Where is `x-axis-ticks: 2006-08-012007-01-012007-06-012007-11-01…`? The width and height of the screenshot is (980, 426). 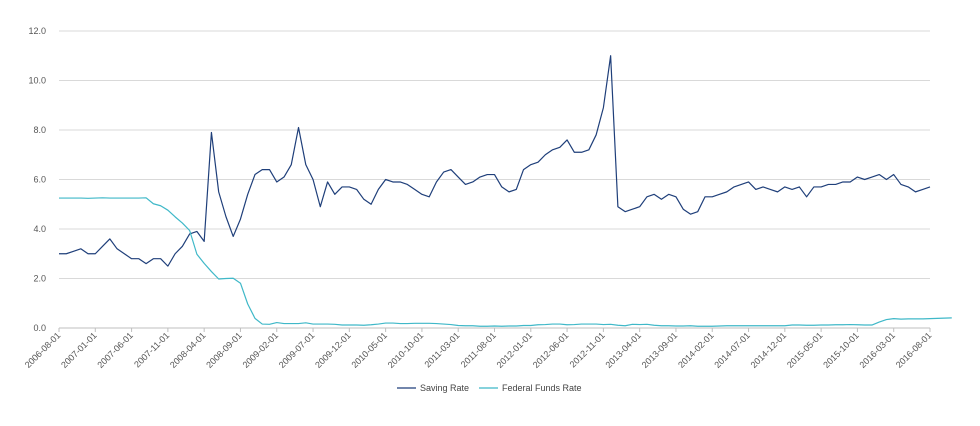
x-axis-ticks: 2006-08-012007-01-012007-06-012007-11-01… is located at coordinates (478, 349).